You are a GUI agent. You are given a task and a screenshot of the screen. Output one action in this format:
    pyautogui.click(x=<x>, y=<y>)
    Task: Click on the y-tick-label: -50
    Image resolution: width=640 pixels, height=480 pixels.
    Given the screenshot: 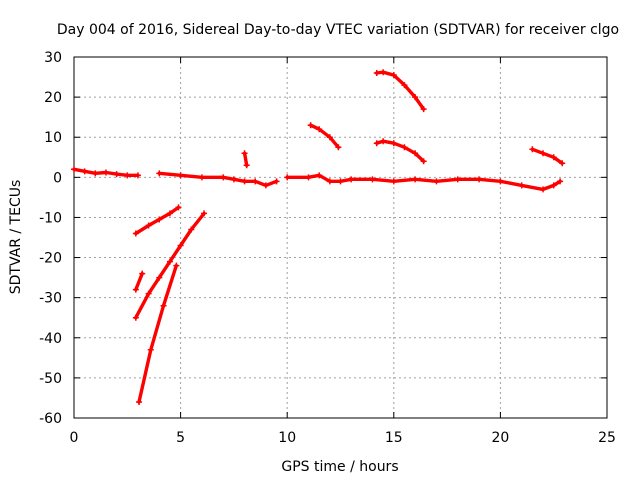 What is the action you would take?
    pyautogui.click(x=50, y=379)
    